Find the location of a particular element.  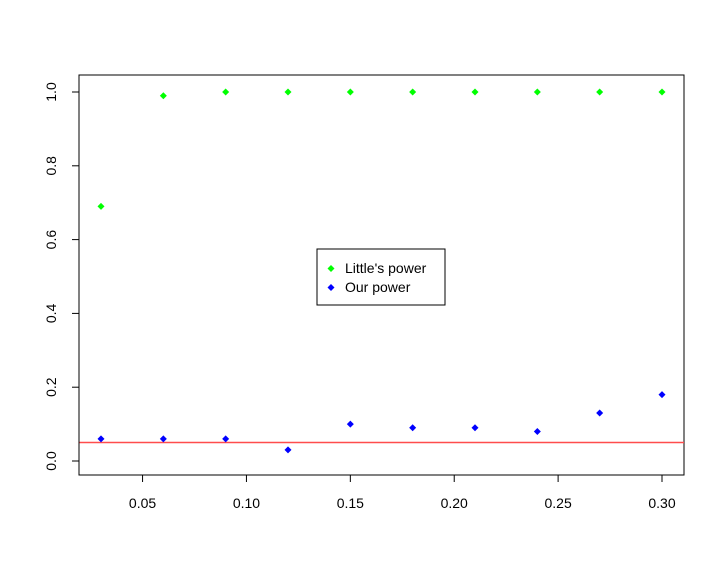

x-tick-label: 0.10 is located at coordinates (246, 503).